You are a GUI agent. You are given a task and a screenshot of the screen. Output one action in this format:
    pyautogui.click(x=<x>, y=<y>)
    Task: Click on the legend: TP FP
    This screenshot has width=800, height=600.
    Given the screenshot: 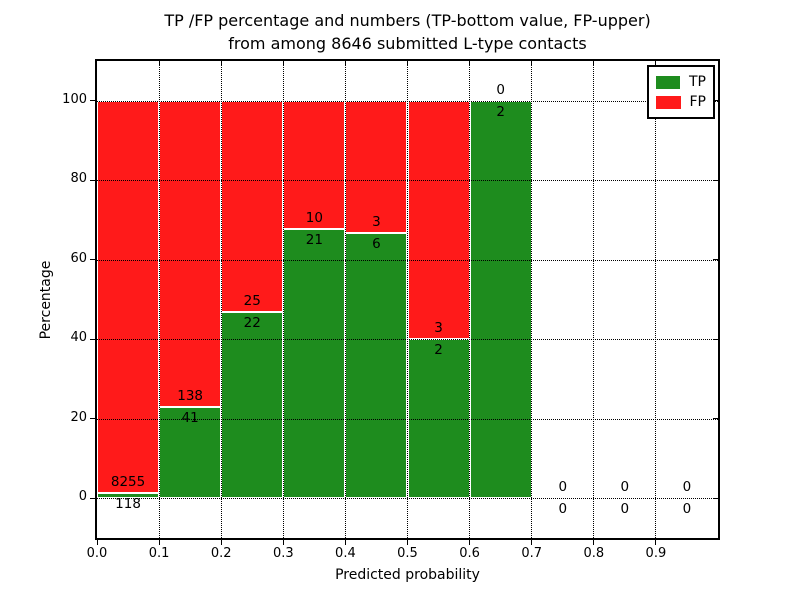 What is the action you would take?
    pyautogui.click(x=681, y=92)
    